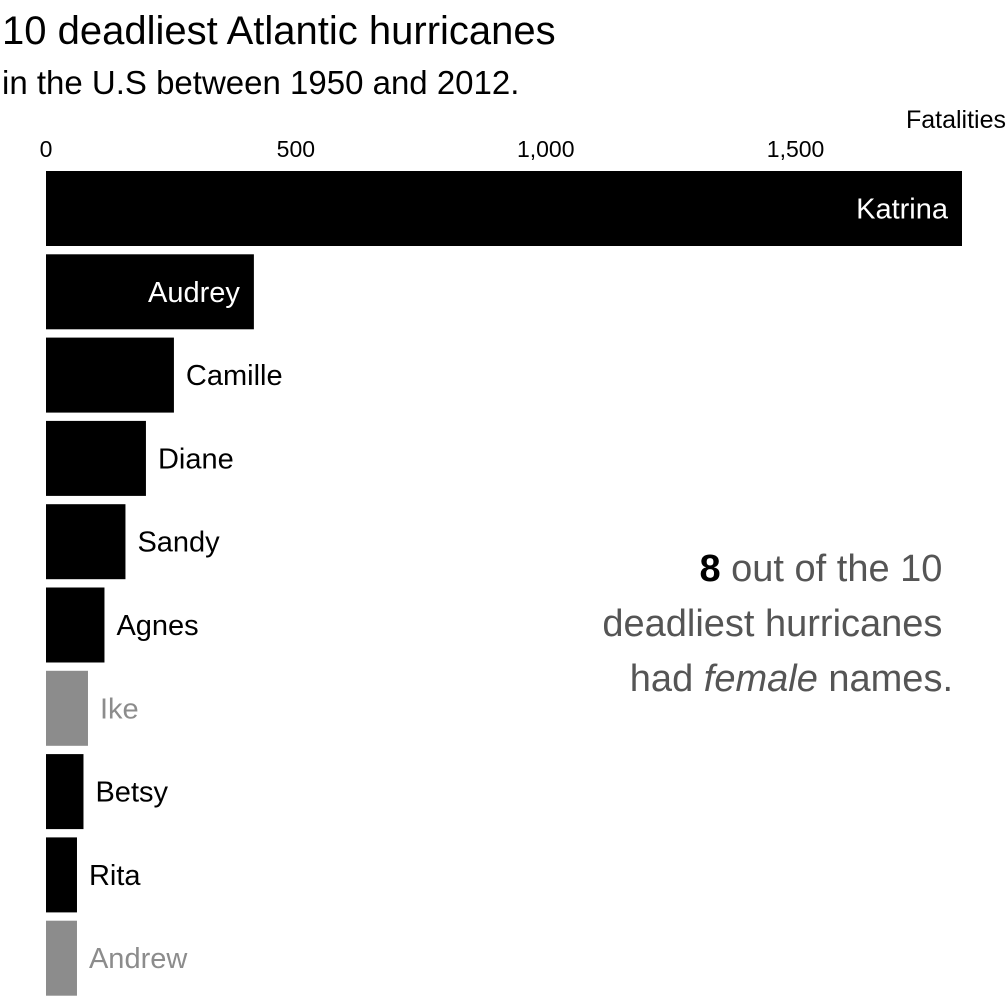 This screenshot has width=1008, height=1008. Describe the element at coordinates (796, 149) in the screenshot. I see `x-tick-label-1-500: 1,500` at that location.